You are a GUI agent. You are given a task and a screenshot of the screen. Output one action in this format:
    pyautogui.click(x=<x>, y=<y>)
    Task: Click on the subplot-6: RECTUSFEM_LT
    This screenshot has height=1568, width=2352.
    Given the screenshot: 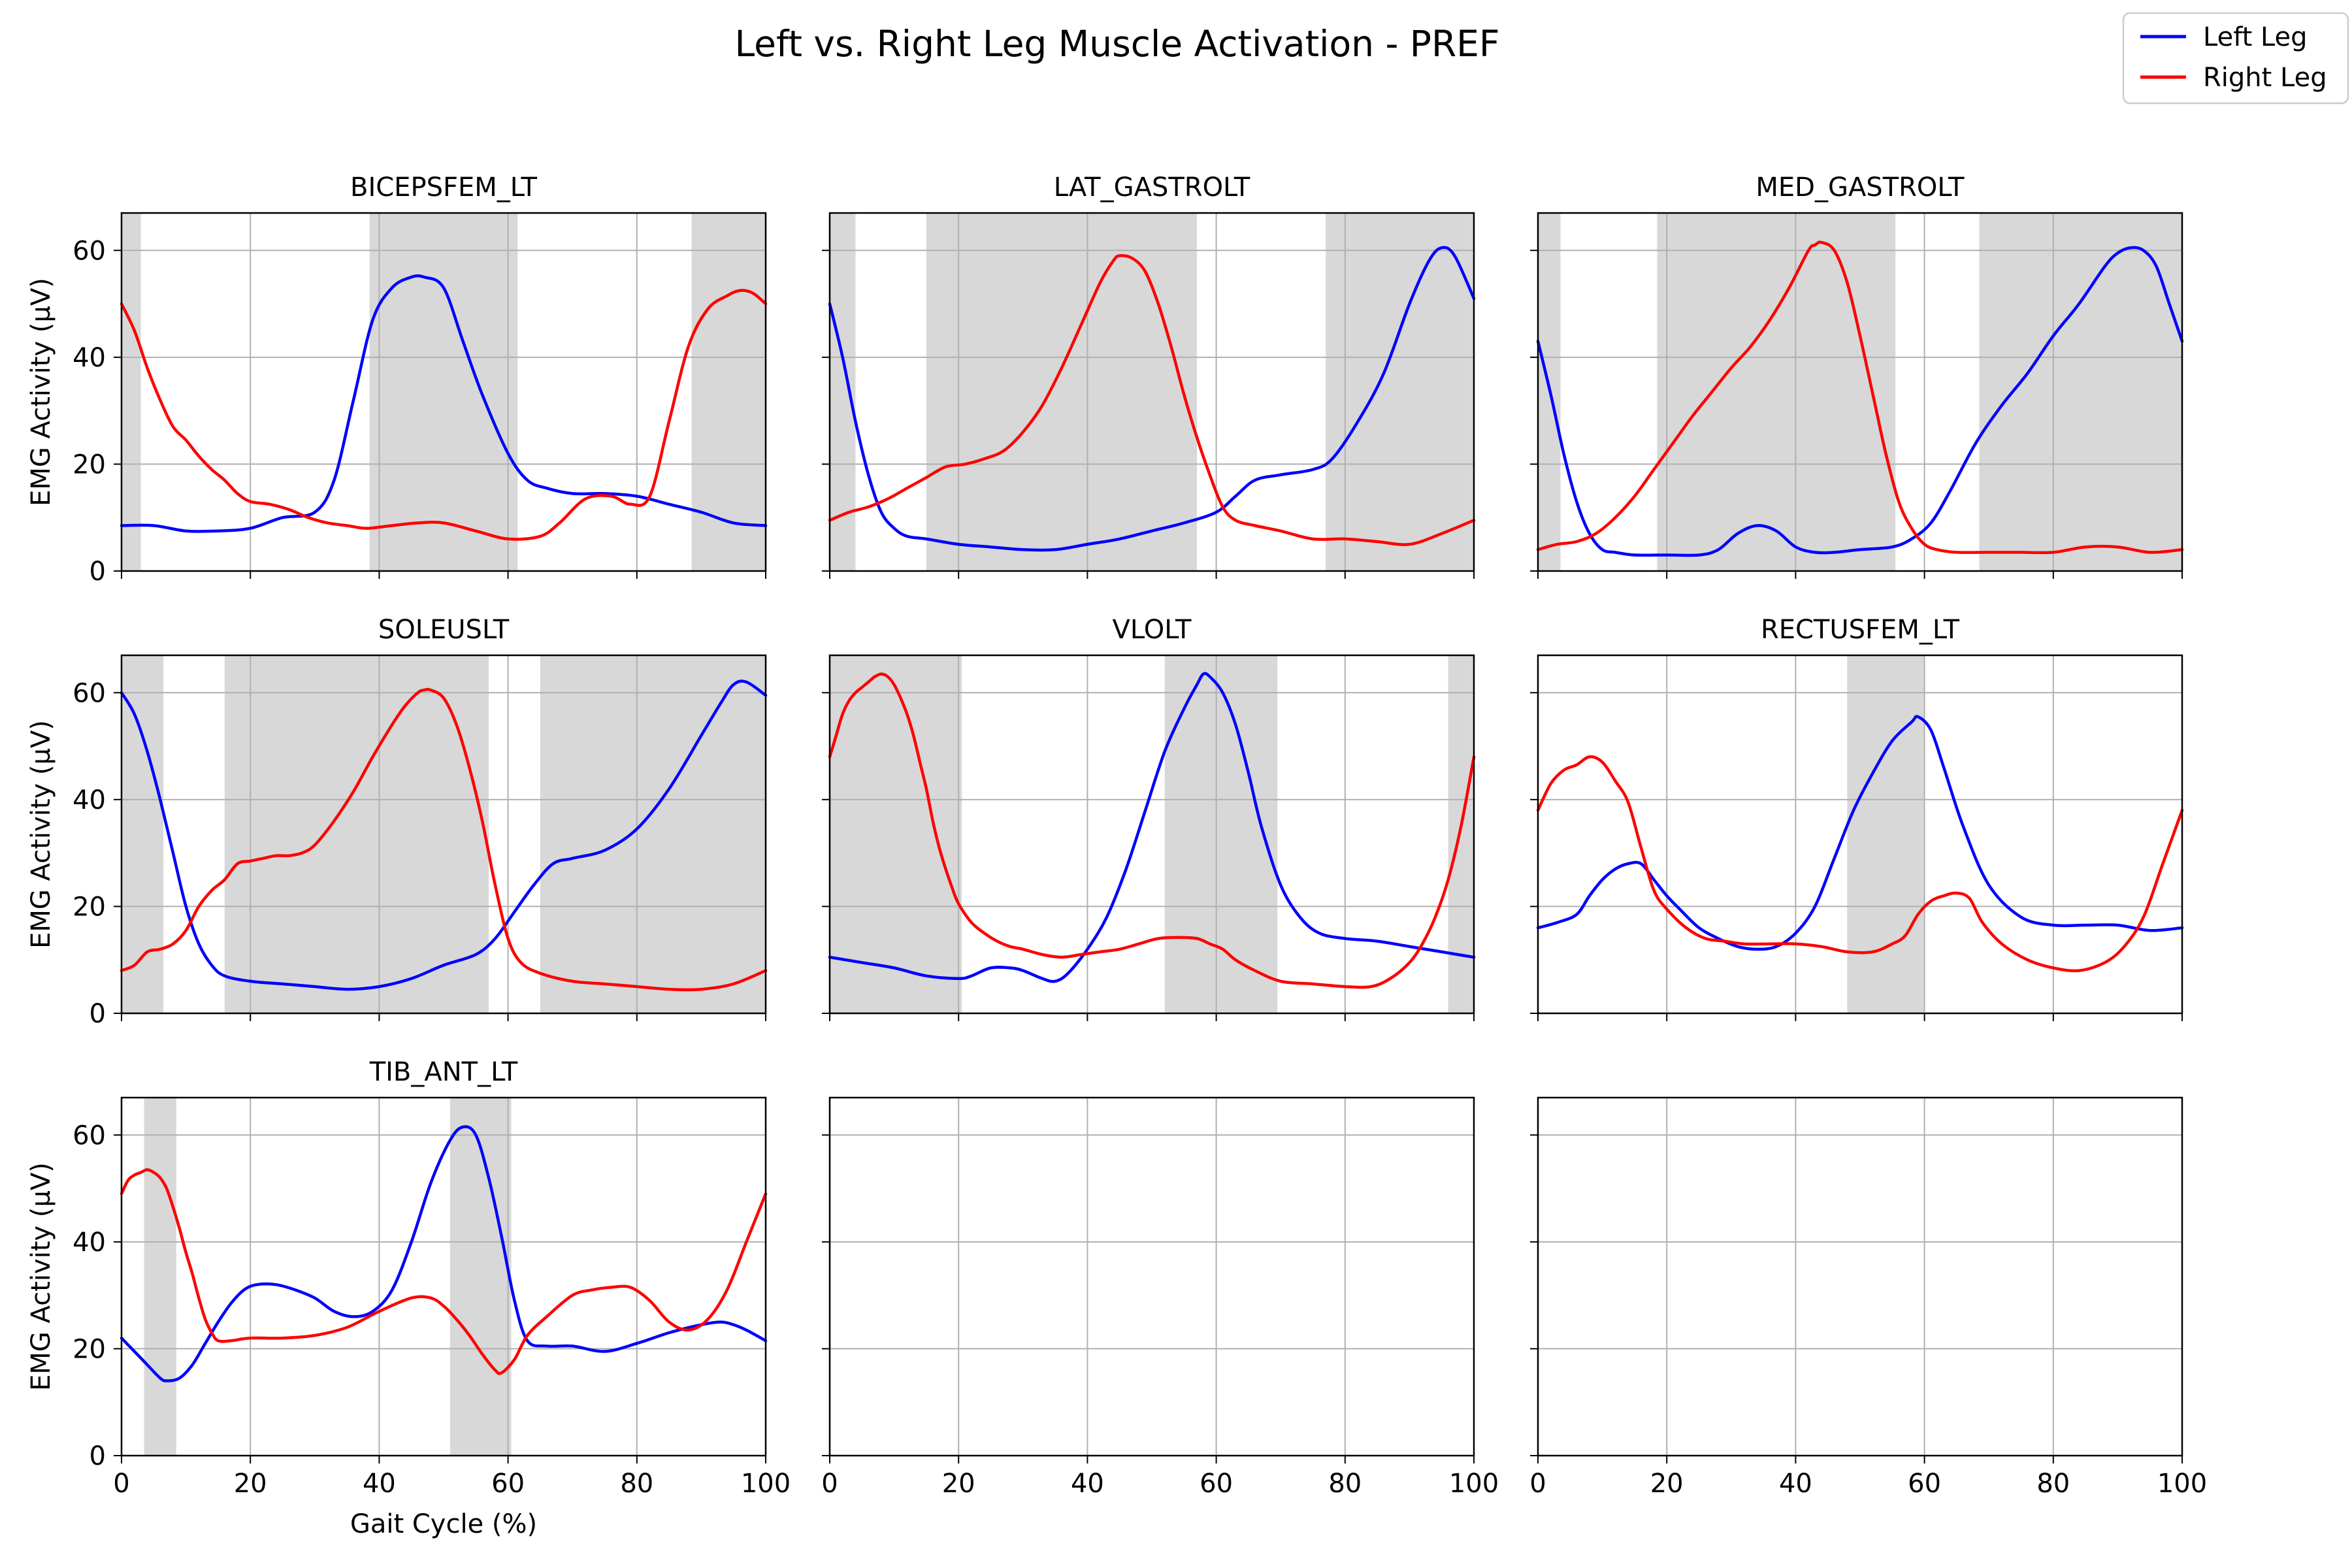 What is the action you would take?
    pyautogui.click(x=1857, y=818)
    